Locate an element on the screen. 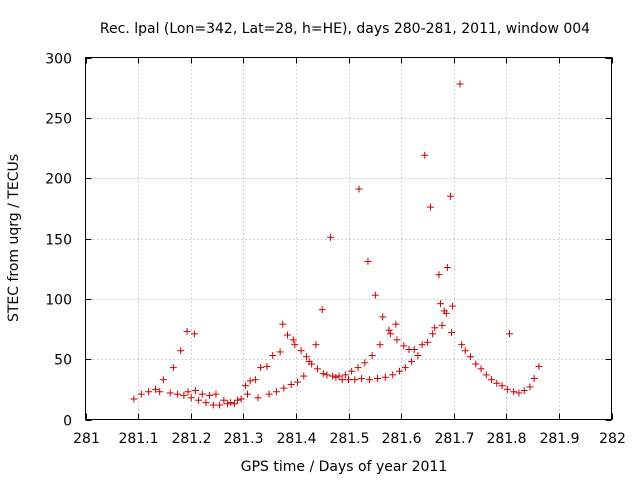  y-tick-label: 100 is located at coordinates (58, 301).